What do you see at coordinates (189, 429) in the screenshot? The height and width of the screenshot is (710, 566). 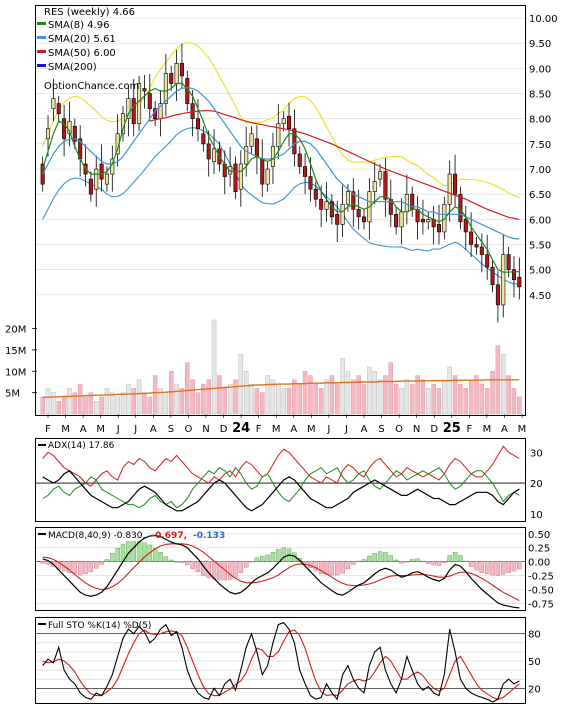 I see `x-tick-label: O` at bounding box center [189, 429].